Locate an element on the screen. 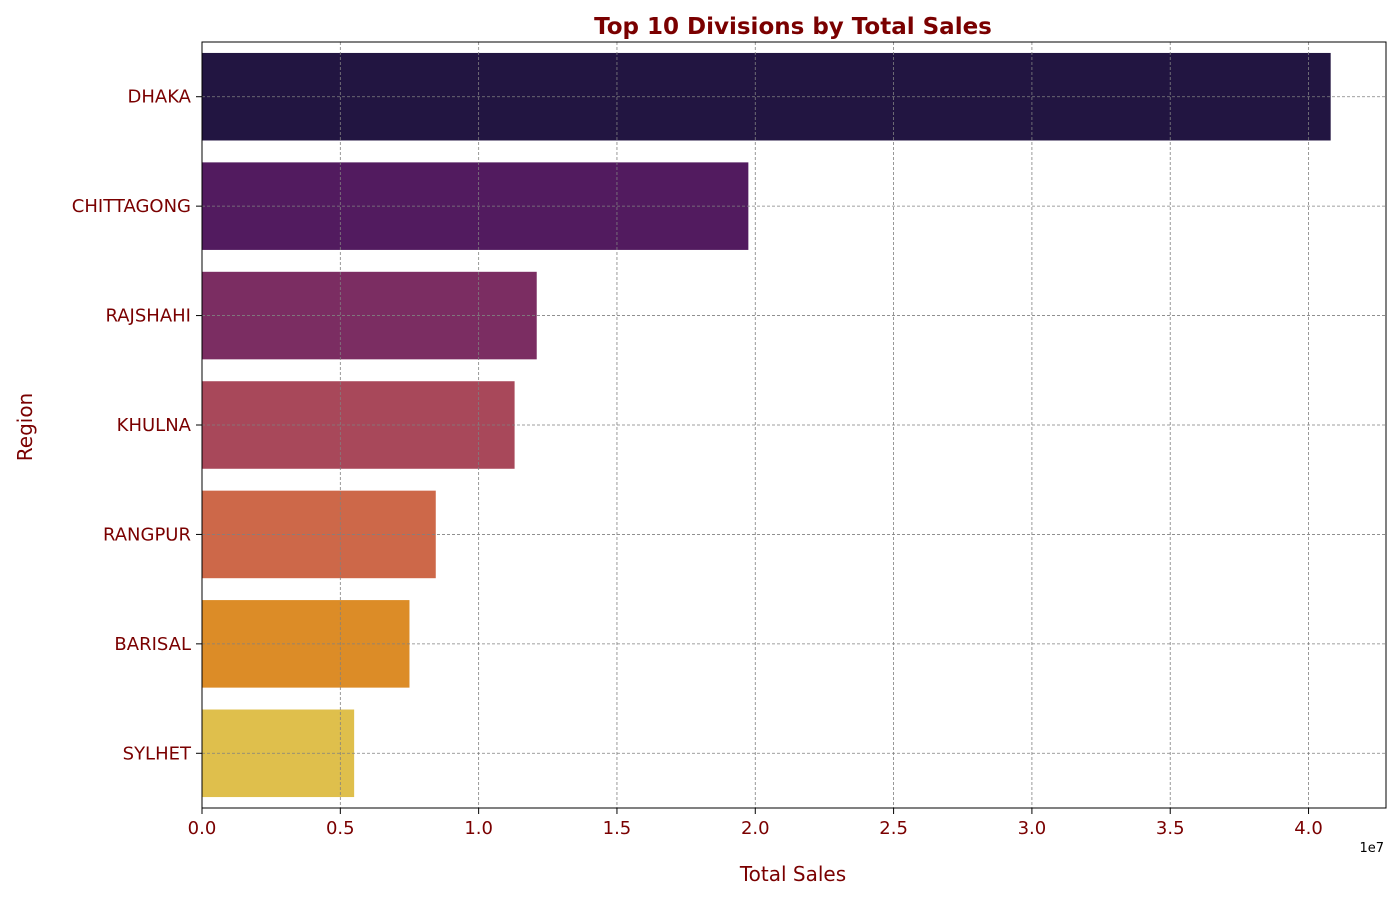 The height and width of the screenshot is (900, 1400). x-tick-label-3: 1.5 is located at coordinates (617, 828).